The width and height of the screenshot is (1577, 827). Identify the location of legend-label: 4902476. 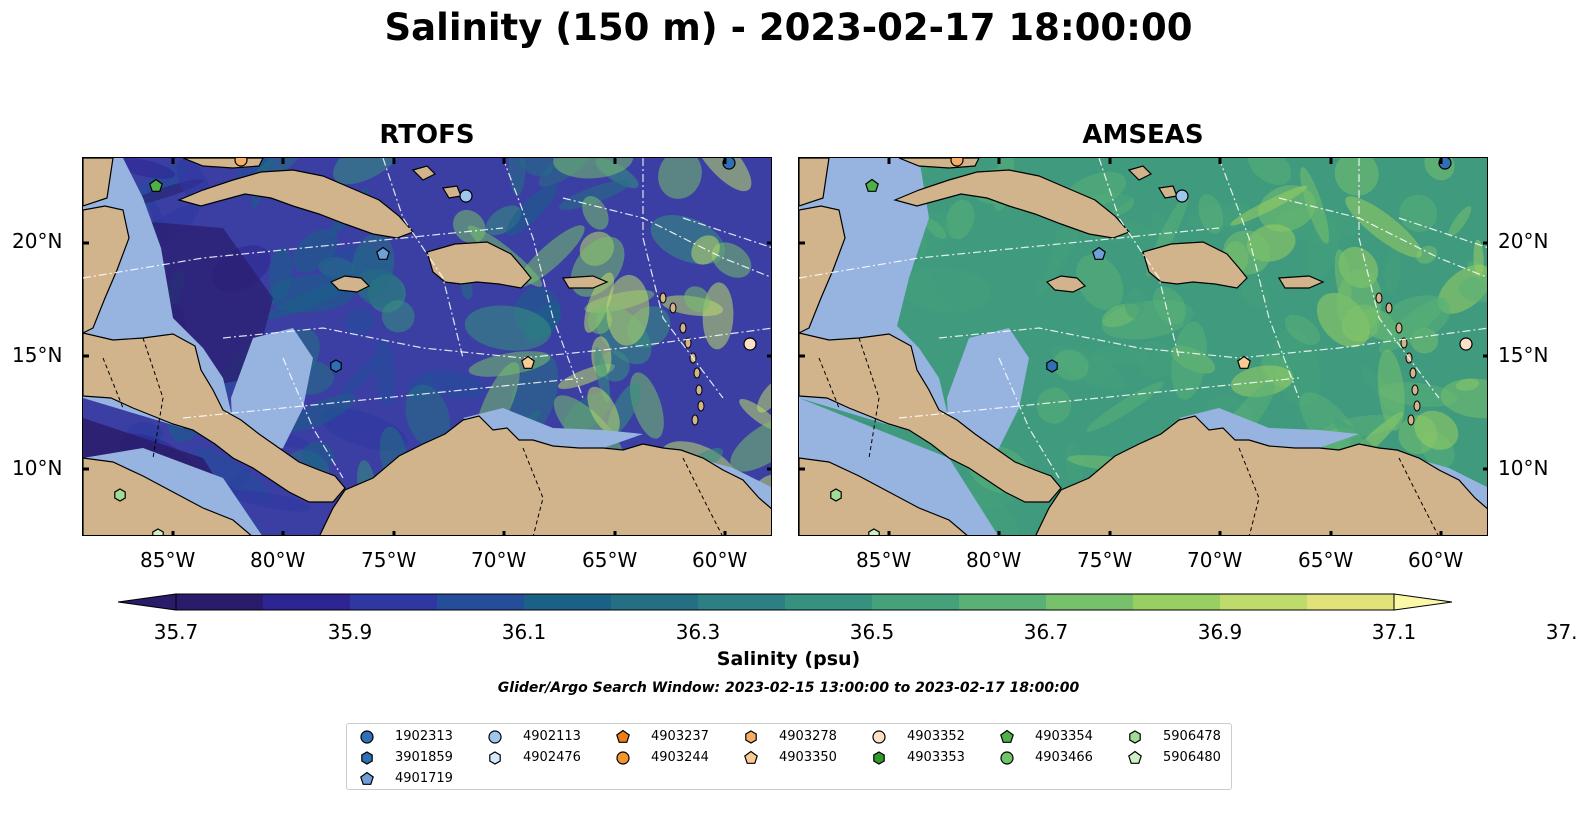
(552, 757).